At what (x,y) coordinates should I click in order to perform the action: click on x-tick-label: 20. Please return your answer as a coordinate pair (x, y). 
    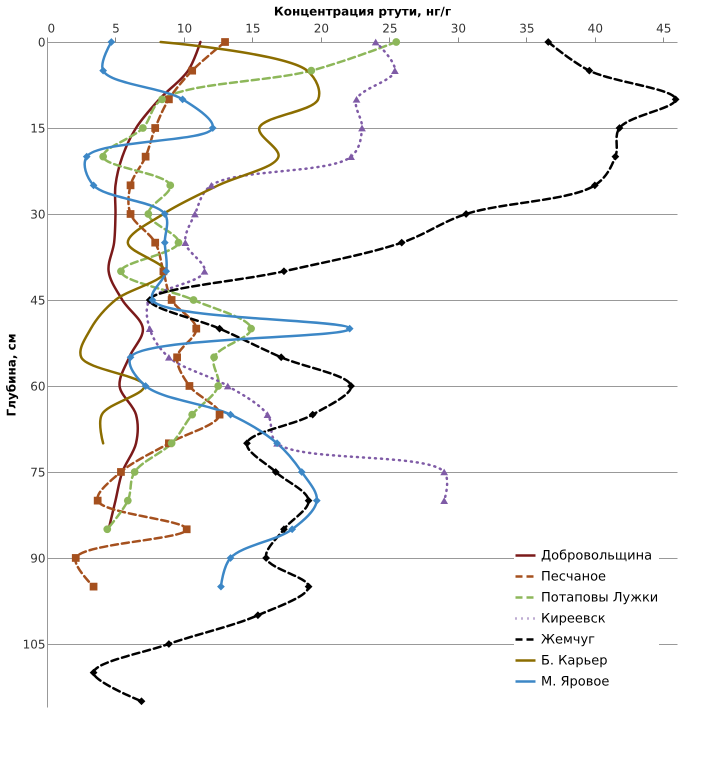
    Looking at the image, I should click on (322, 29).